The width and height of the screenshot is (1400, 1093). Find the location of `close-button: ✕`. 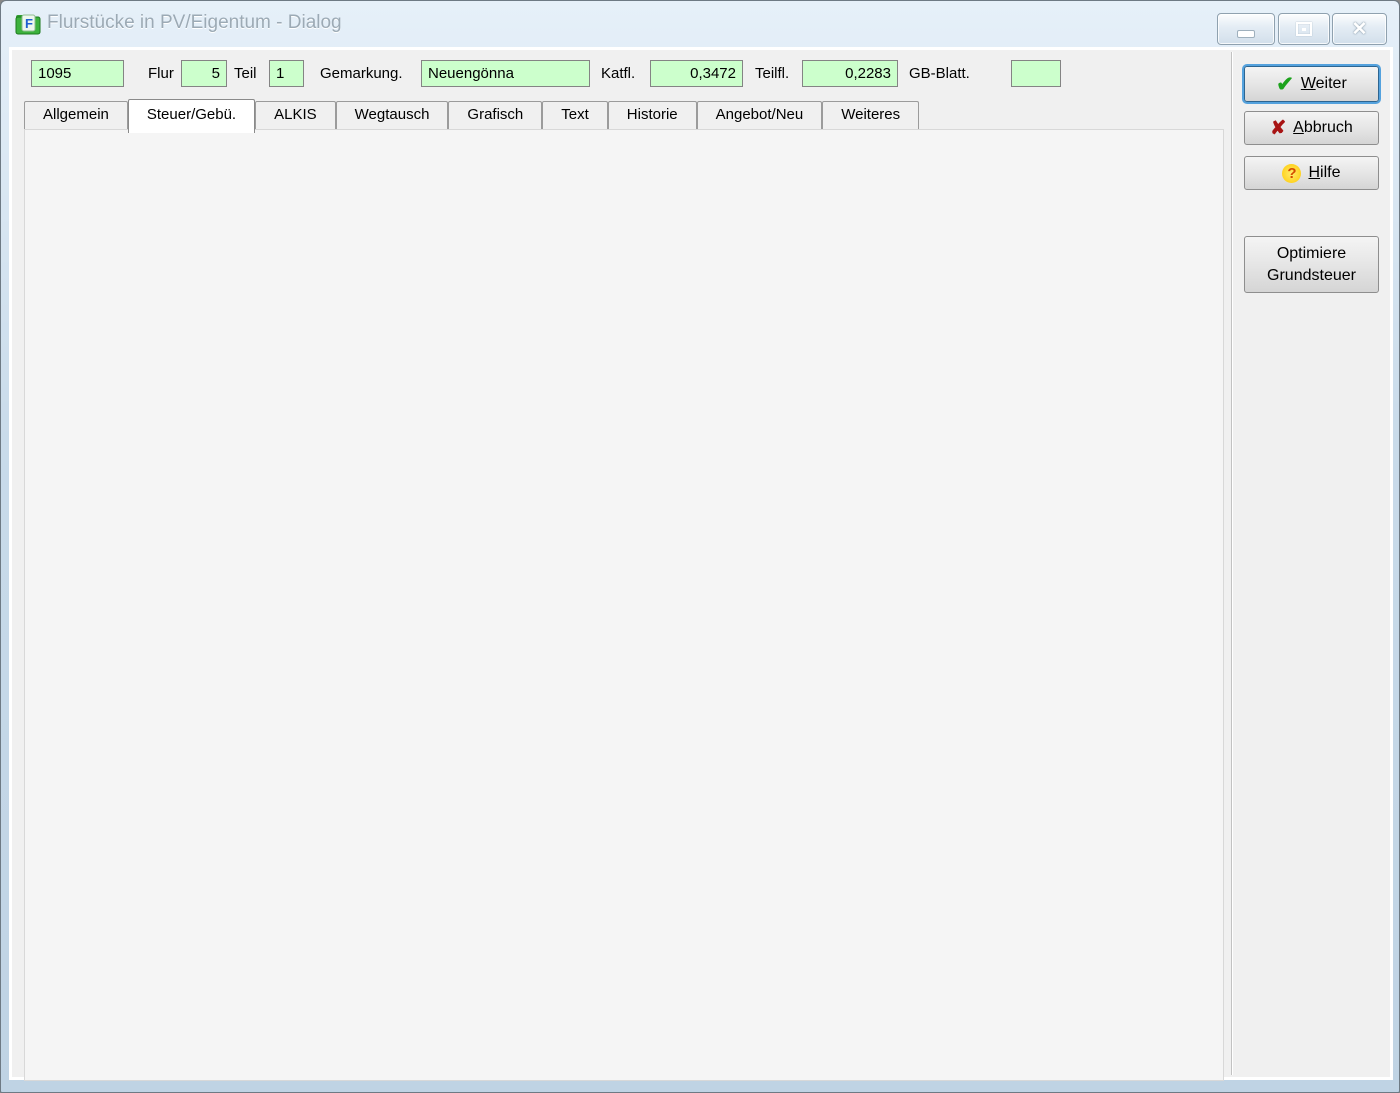

close-button: ✕ is located at coordinates (1359, 29).